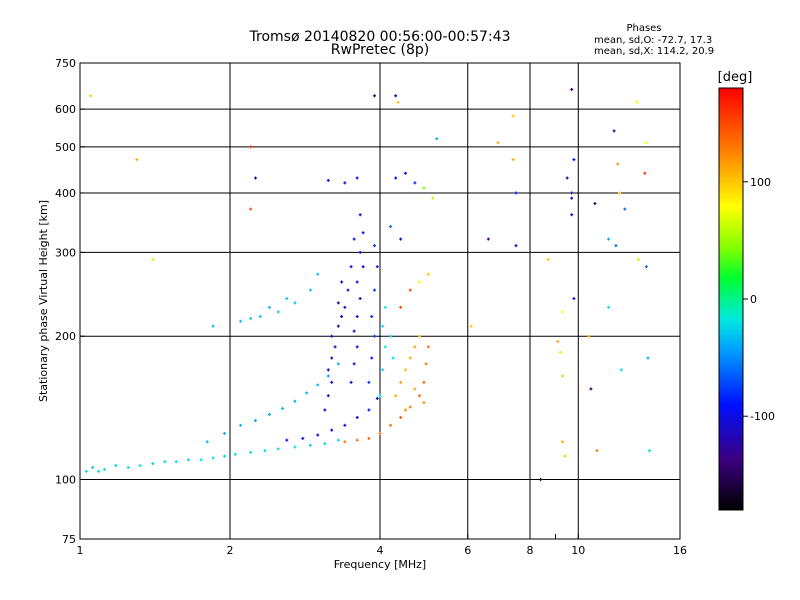 The width and height of the screenshot is (800, 600). I want to click on colorbar-tick-label: 0, so click(753, 299).